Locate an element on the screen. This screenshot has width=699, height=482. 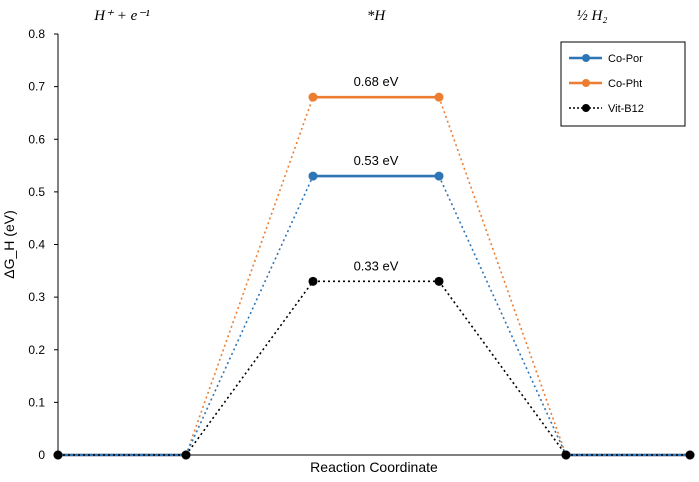
legend-label: Co-Por is located at coordinates (625, 59).